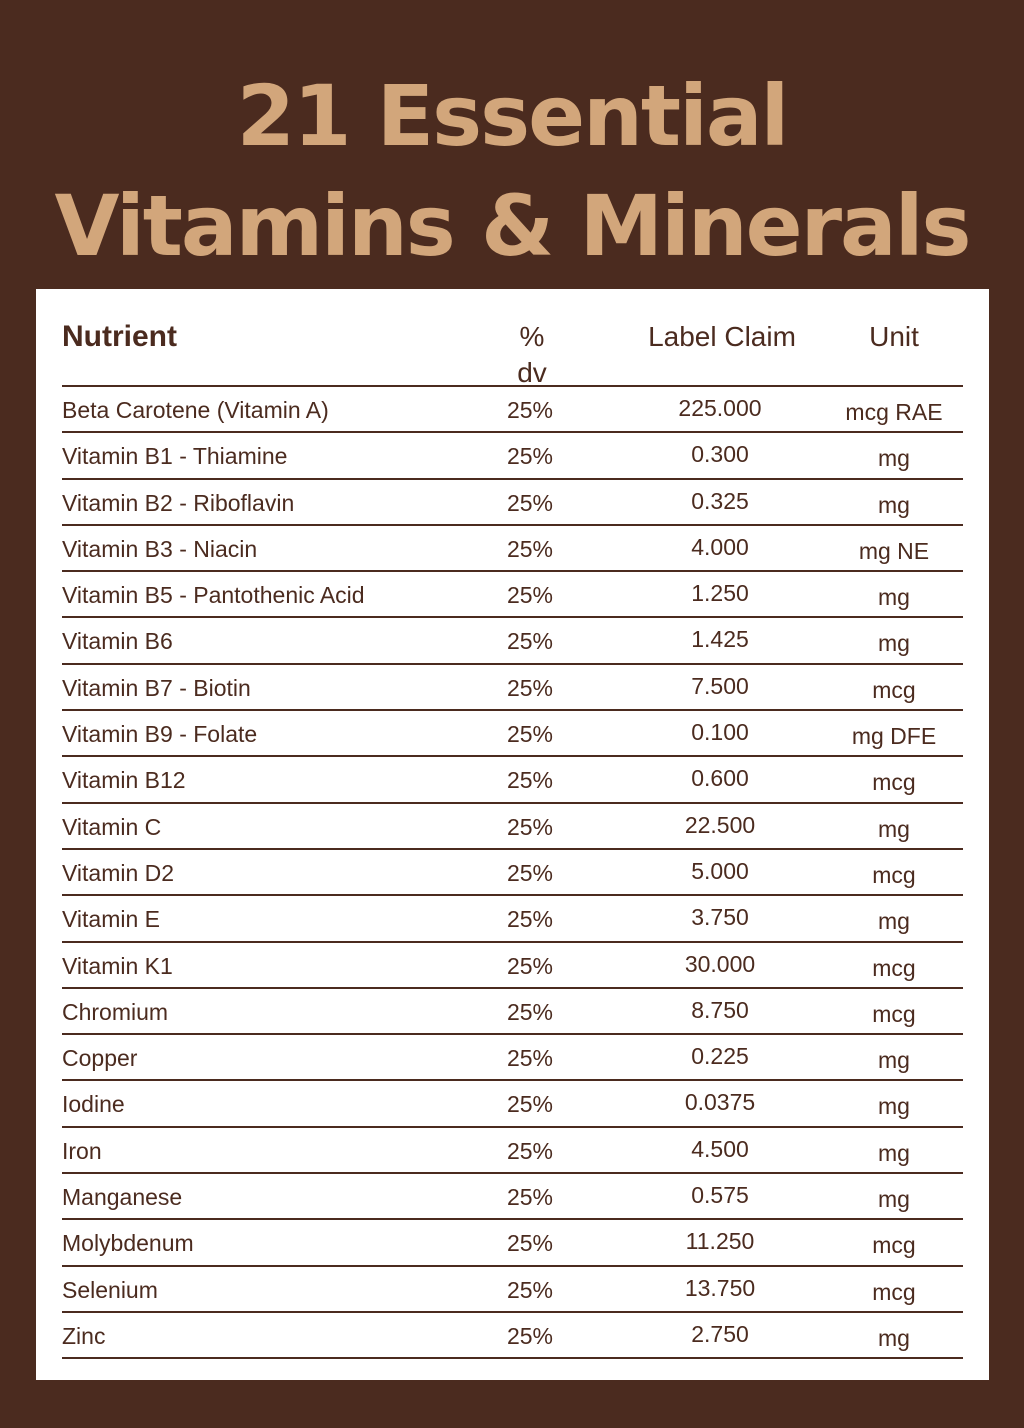 Image resolution: width=1024 pixels, height=1428 pixels. I want to click on cell-nutrient: Vitamin B9 - Folate, so click(160, 734).